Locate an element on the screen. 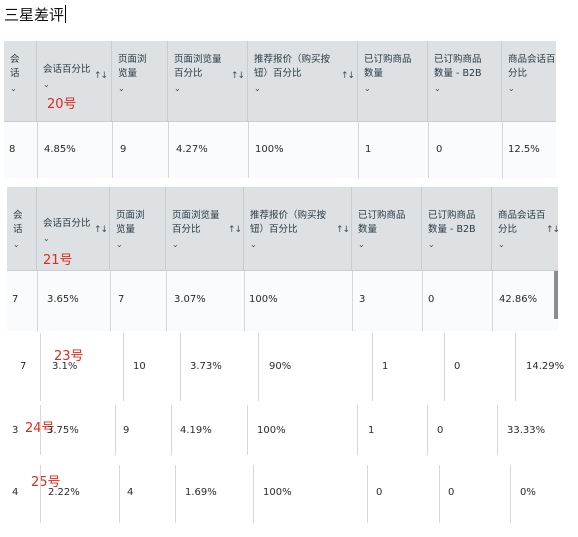 This screenshot has height=537, width=578. cell-sessions: 7 is located at coordinates (23, 366).